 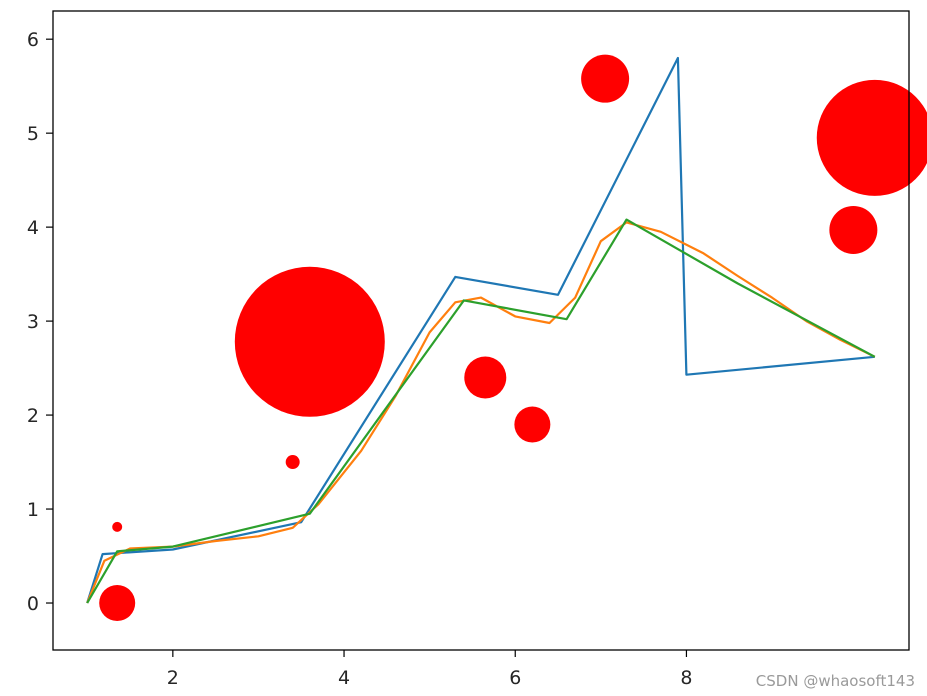 What do you see at coordinates (33, 40) in the screenshot?
I see `y-tick-label: 6` at bounding box center [33, 40].